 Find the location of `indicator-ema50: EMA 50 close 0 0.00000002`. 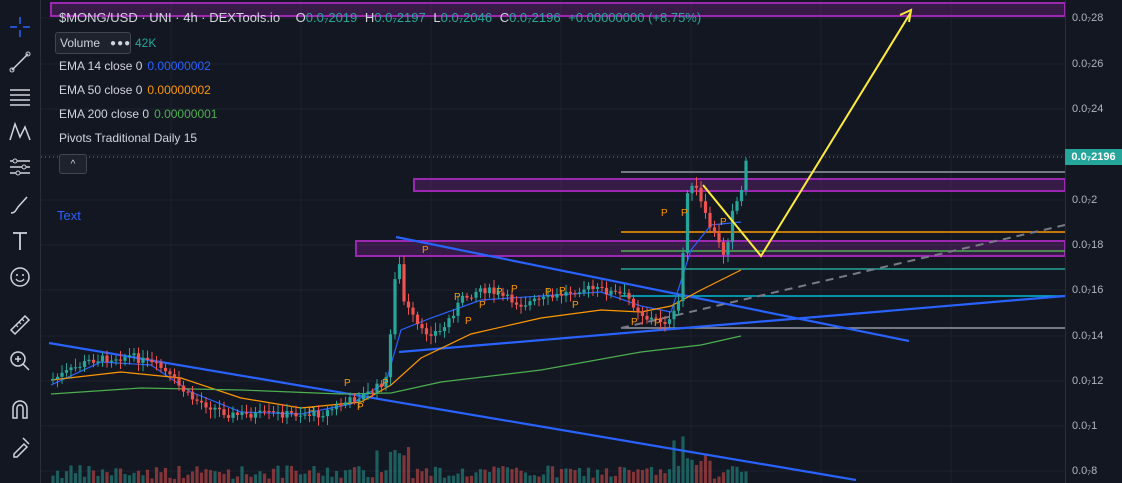

indicator-ema50: EMA 50 close 0 0.00000002 is located at coordinates (135, 90).